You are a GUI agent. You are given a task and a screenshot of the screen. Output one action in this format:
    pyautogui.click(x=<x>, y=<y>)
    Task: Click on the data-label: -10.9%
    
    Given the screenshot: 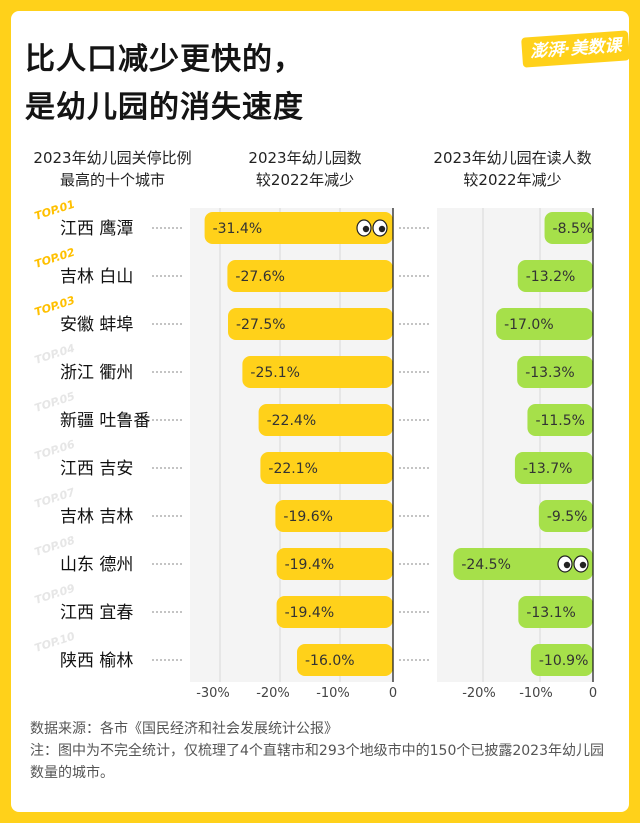 What is the action you would take?
    pyautogui.click(x=564, y=661)
    